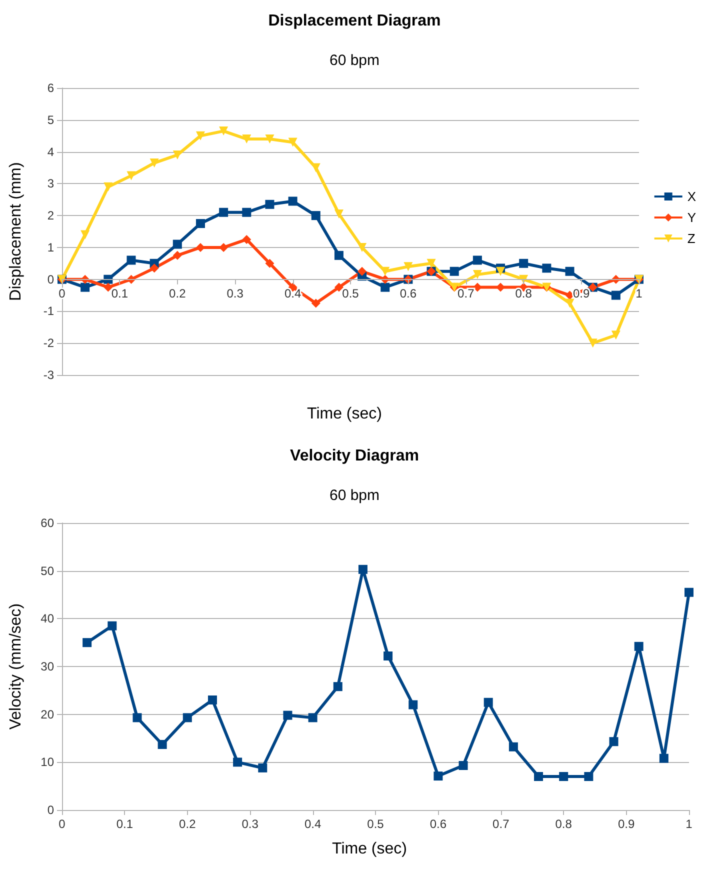 The height and width of the screenshot is (886, 709). Describe the element at coordinates (466, 293) in the screenshot. I see `x-tick-label: 0.7` at that location.